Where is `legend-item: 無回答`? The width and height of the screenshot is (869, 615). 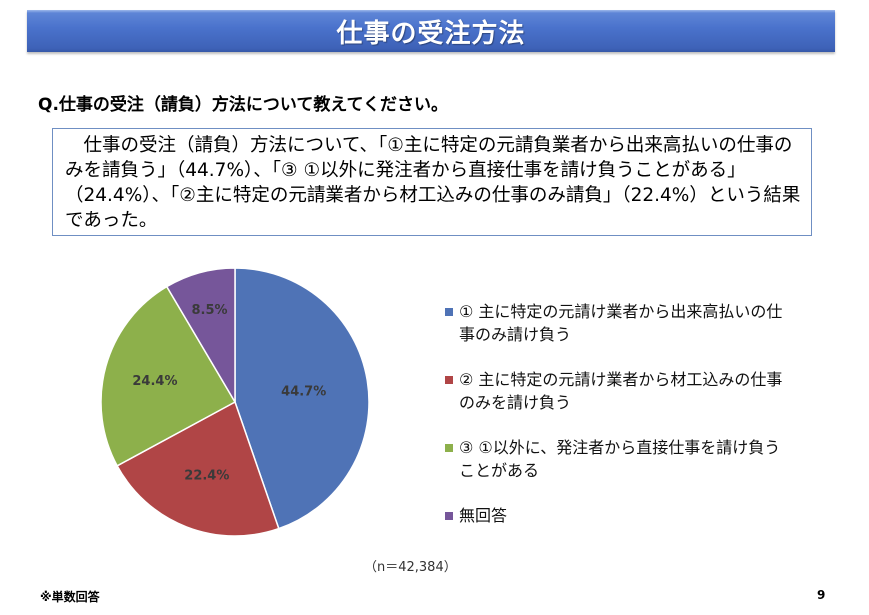 legend-item: 無回答 is located at coordinates (635, 515).